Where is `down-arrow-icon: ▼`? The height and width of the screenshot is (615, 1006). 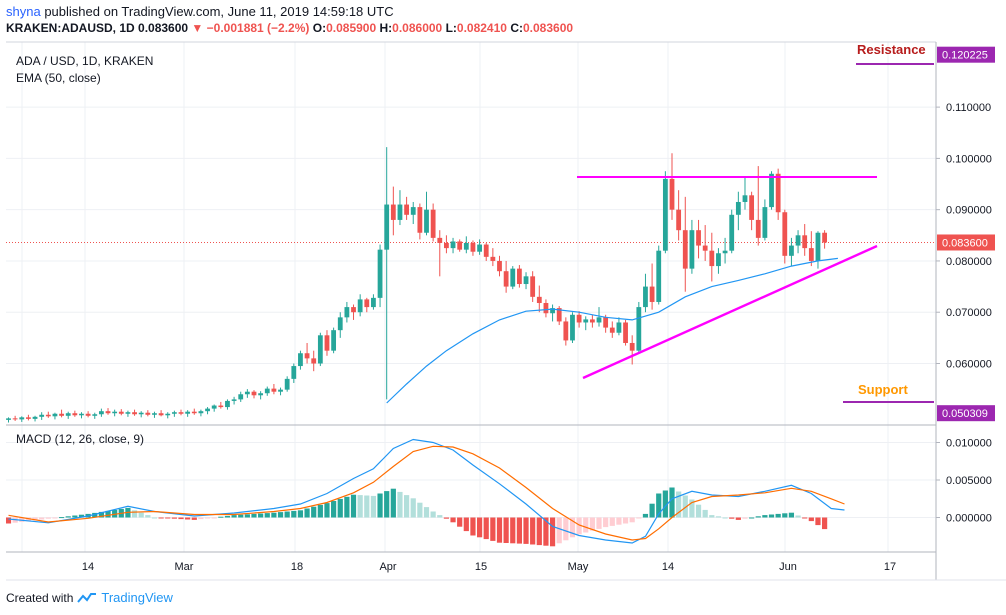 down-arrow-icon: ▼ is located at coordinates (197, 28).